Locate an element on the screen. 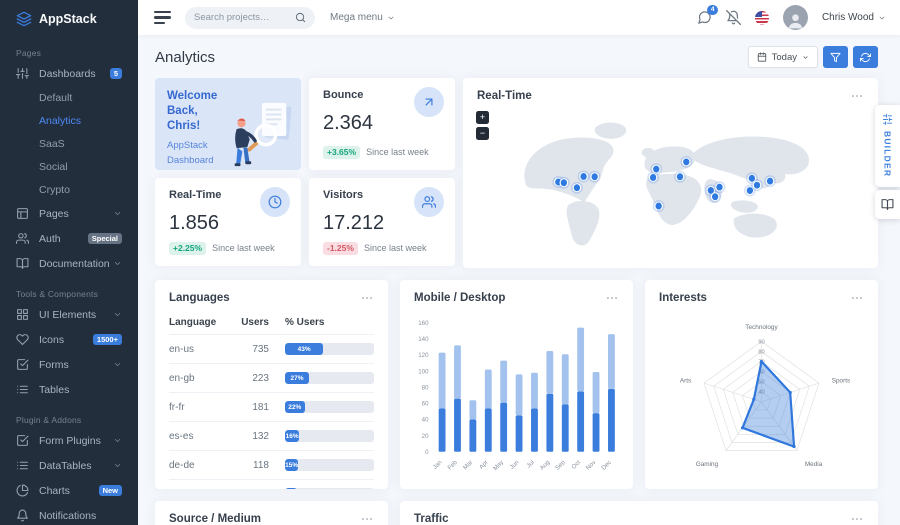 The width and height of the screenshot is (900, 525). svg-text: Sep is located at coordinates (560, 465).